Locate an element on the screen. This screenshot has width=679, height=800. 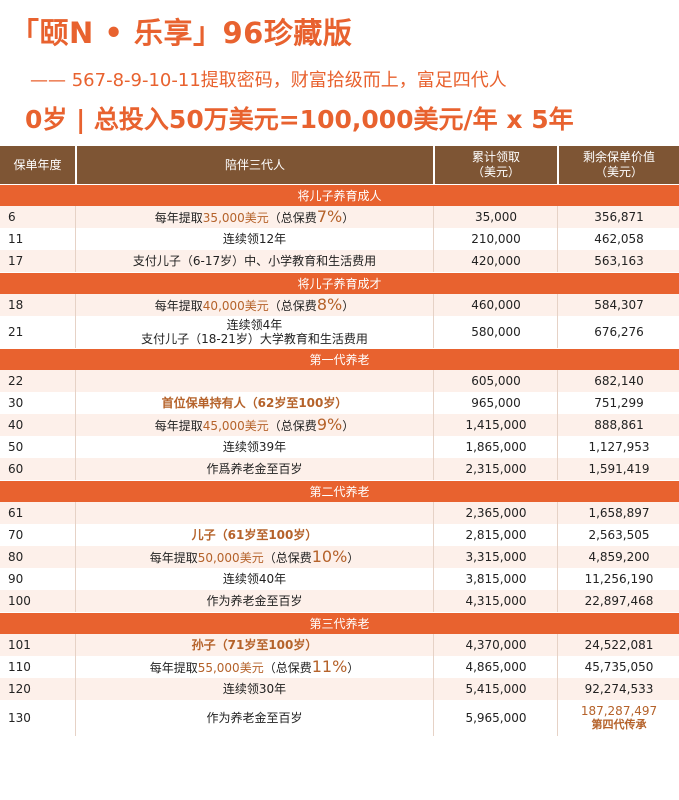
table-row: 6 每年提取35,000美元（总保费7%） 35,000 356,871 is located at coordinates (339, 217).